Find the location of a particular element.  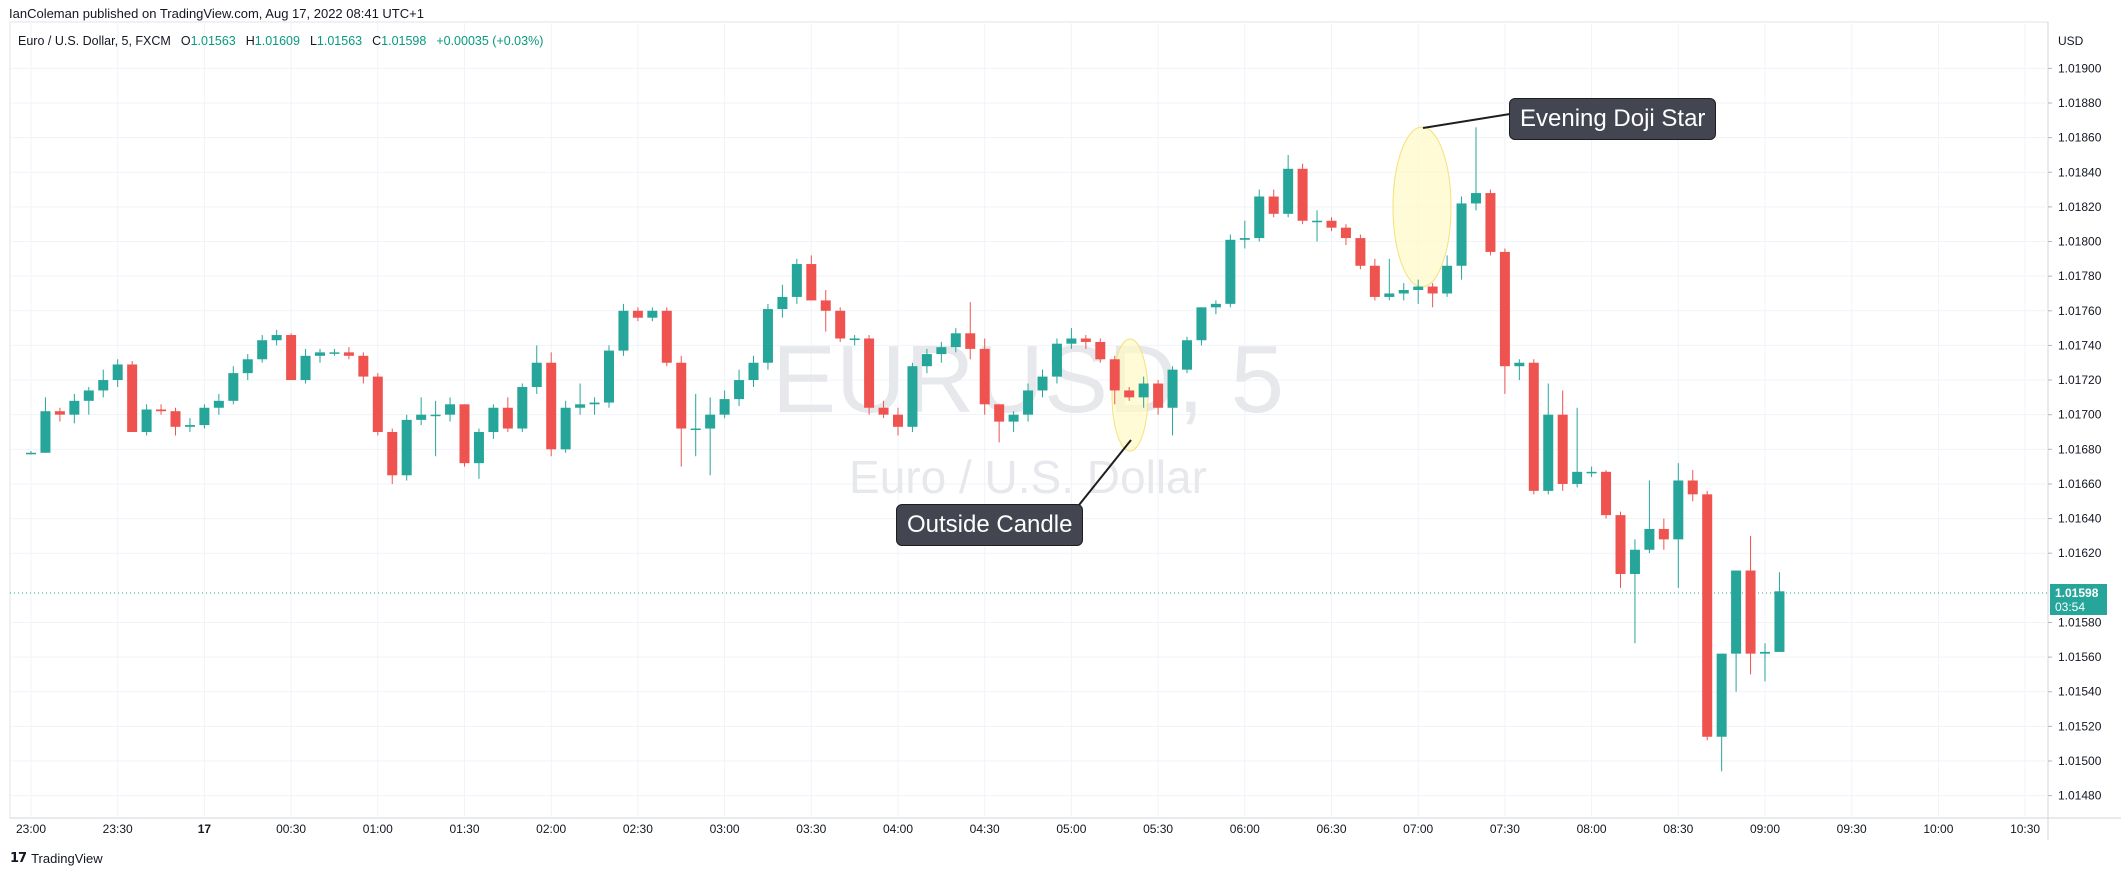

tradingview-logo: 𝟭𝟳 TradingView is located at coordinates (56, 858).